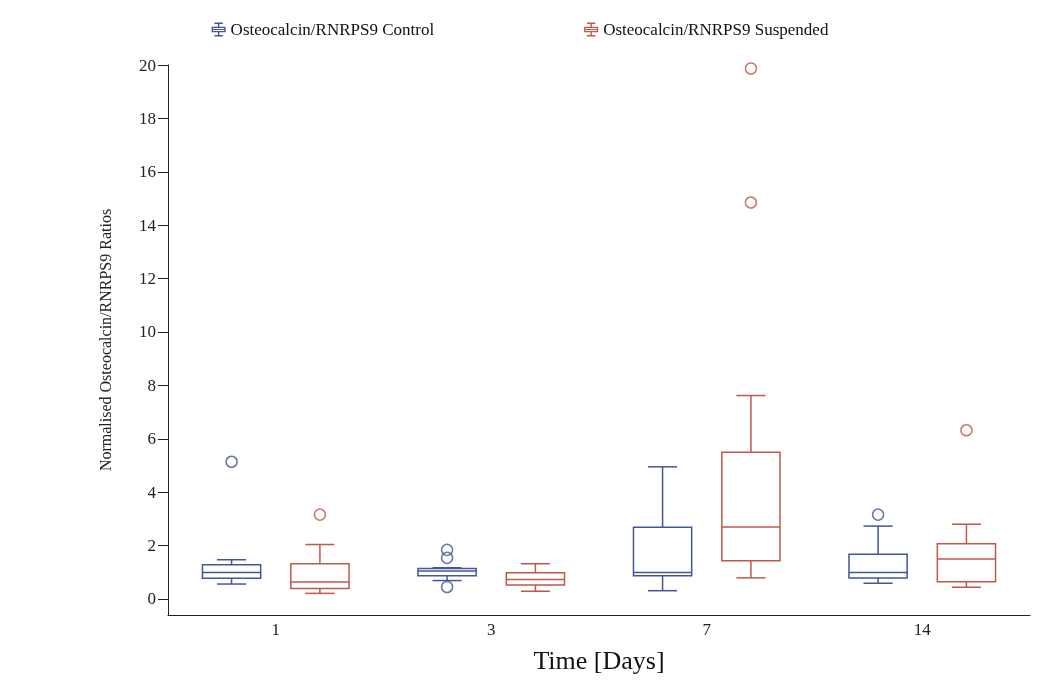 The image size is (1040, 686). I want to click on x-tick-label: 3, so click(491, 629).